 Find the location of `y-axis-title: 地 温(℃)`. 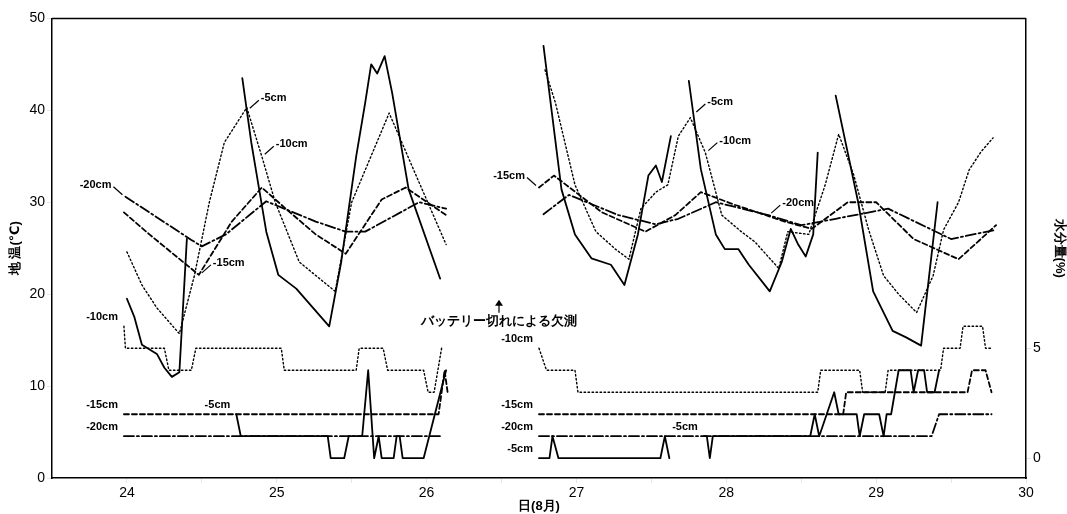

y-axis-title: 地 温(℃) is located at coordinates (15, 249).